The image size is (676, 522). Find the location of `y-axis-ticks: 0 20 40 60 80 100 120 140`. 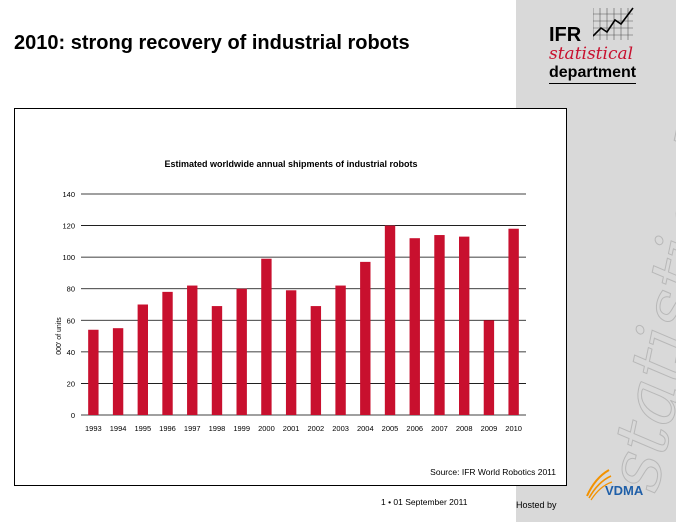

y-axis-ticks: 0 20 40 60 80 100 120 140 is located at coordinates (68, 305).